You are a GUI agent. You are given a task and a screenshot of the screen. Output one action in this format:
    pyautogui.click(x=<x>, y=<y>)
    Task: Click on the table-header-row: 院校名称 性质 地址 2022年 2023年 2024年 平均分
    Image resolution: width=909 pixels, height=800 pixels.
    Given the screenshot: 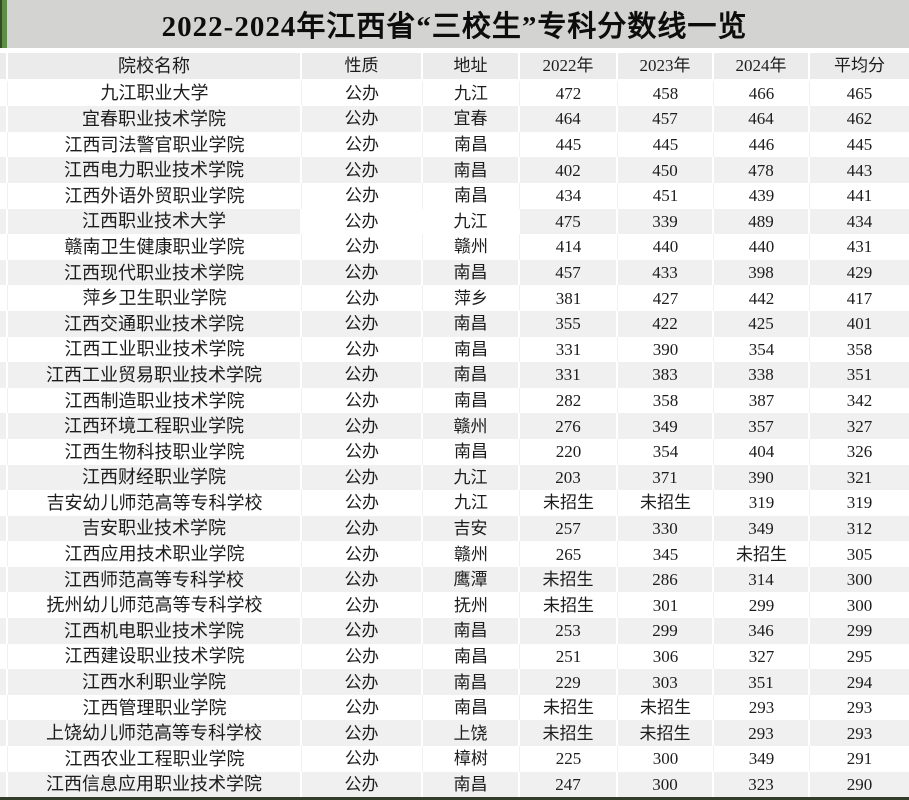 What is the action you would take?
    pyautogui.click(x=454, y=67)
    